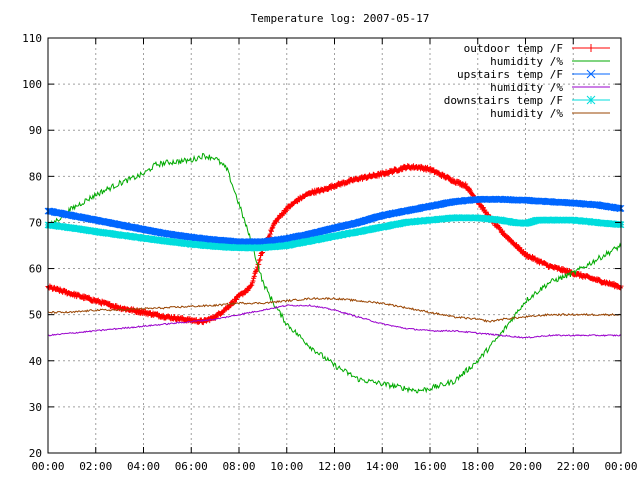 This screenshot has height=480, width=640. I want to click on x-tick-label: 16:00, so click(429, 466).